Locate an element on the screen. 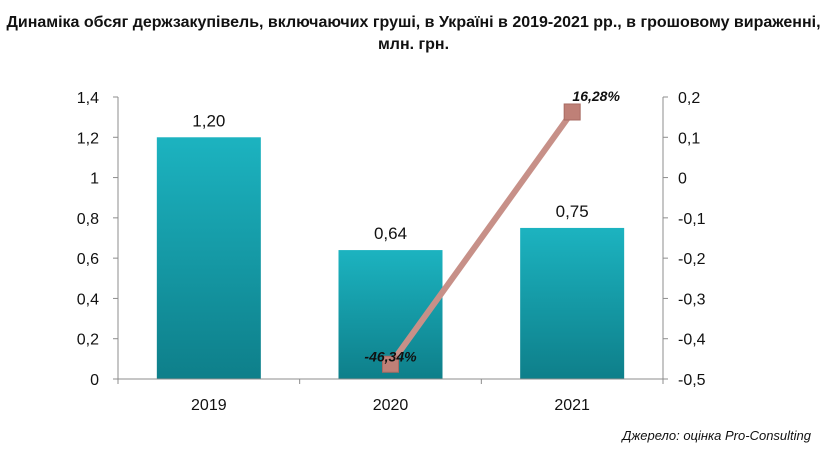  right-tick-label: -0,2 is located at coordinates (692, 259).